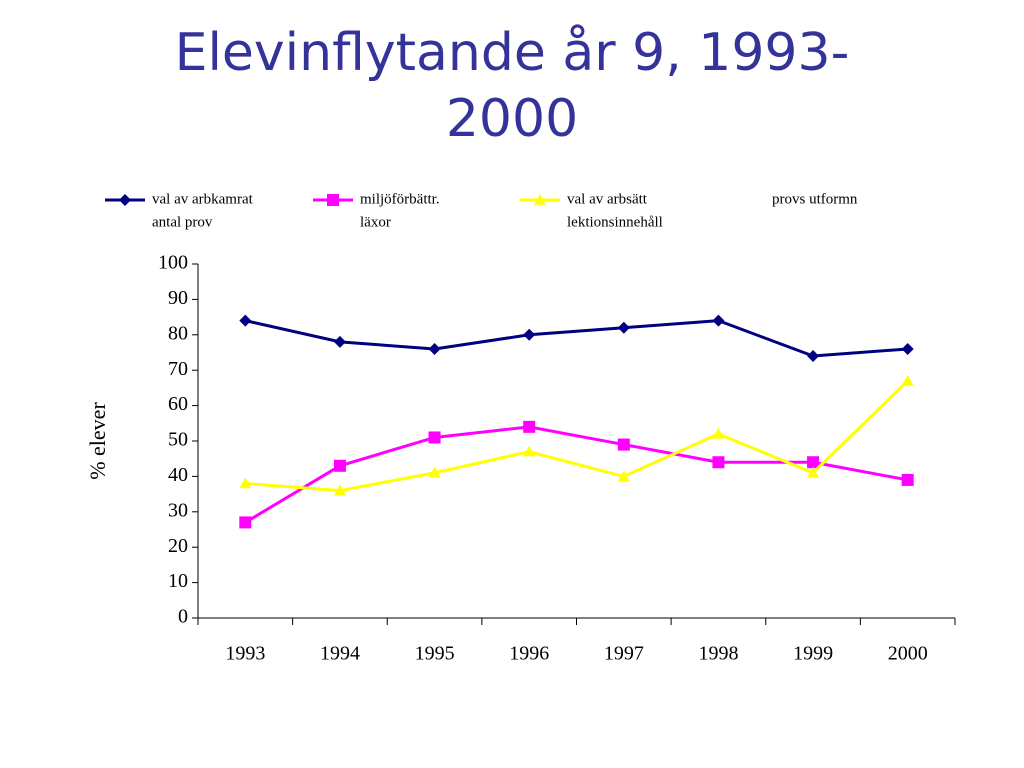 The width and height of the screenshot is (1024, 768). Describe the element at coordinates (203, 199) in the screenshot. I see `legend-label: val av arbkamrat` at that location.